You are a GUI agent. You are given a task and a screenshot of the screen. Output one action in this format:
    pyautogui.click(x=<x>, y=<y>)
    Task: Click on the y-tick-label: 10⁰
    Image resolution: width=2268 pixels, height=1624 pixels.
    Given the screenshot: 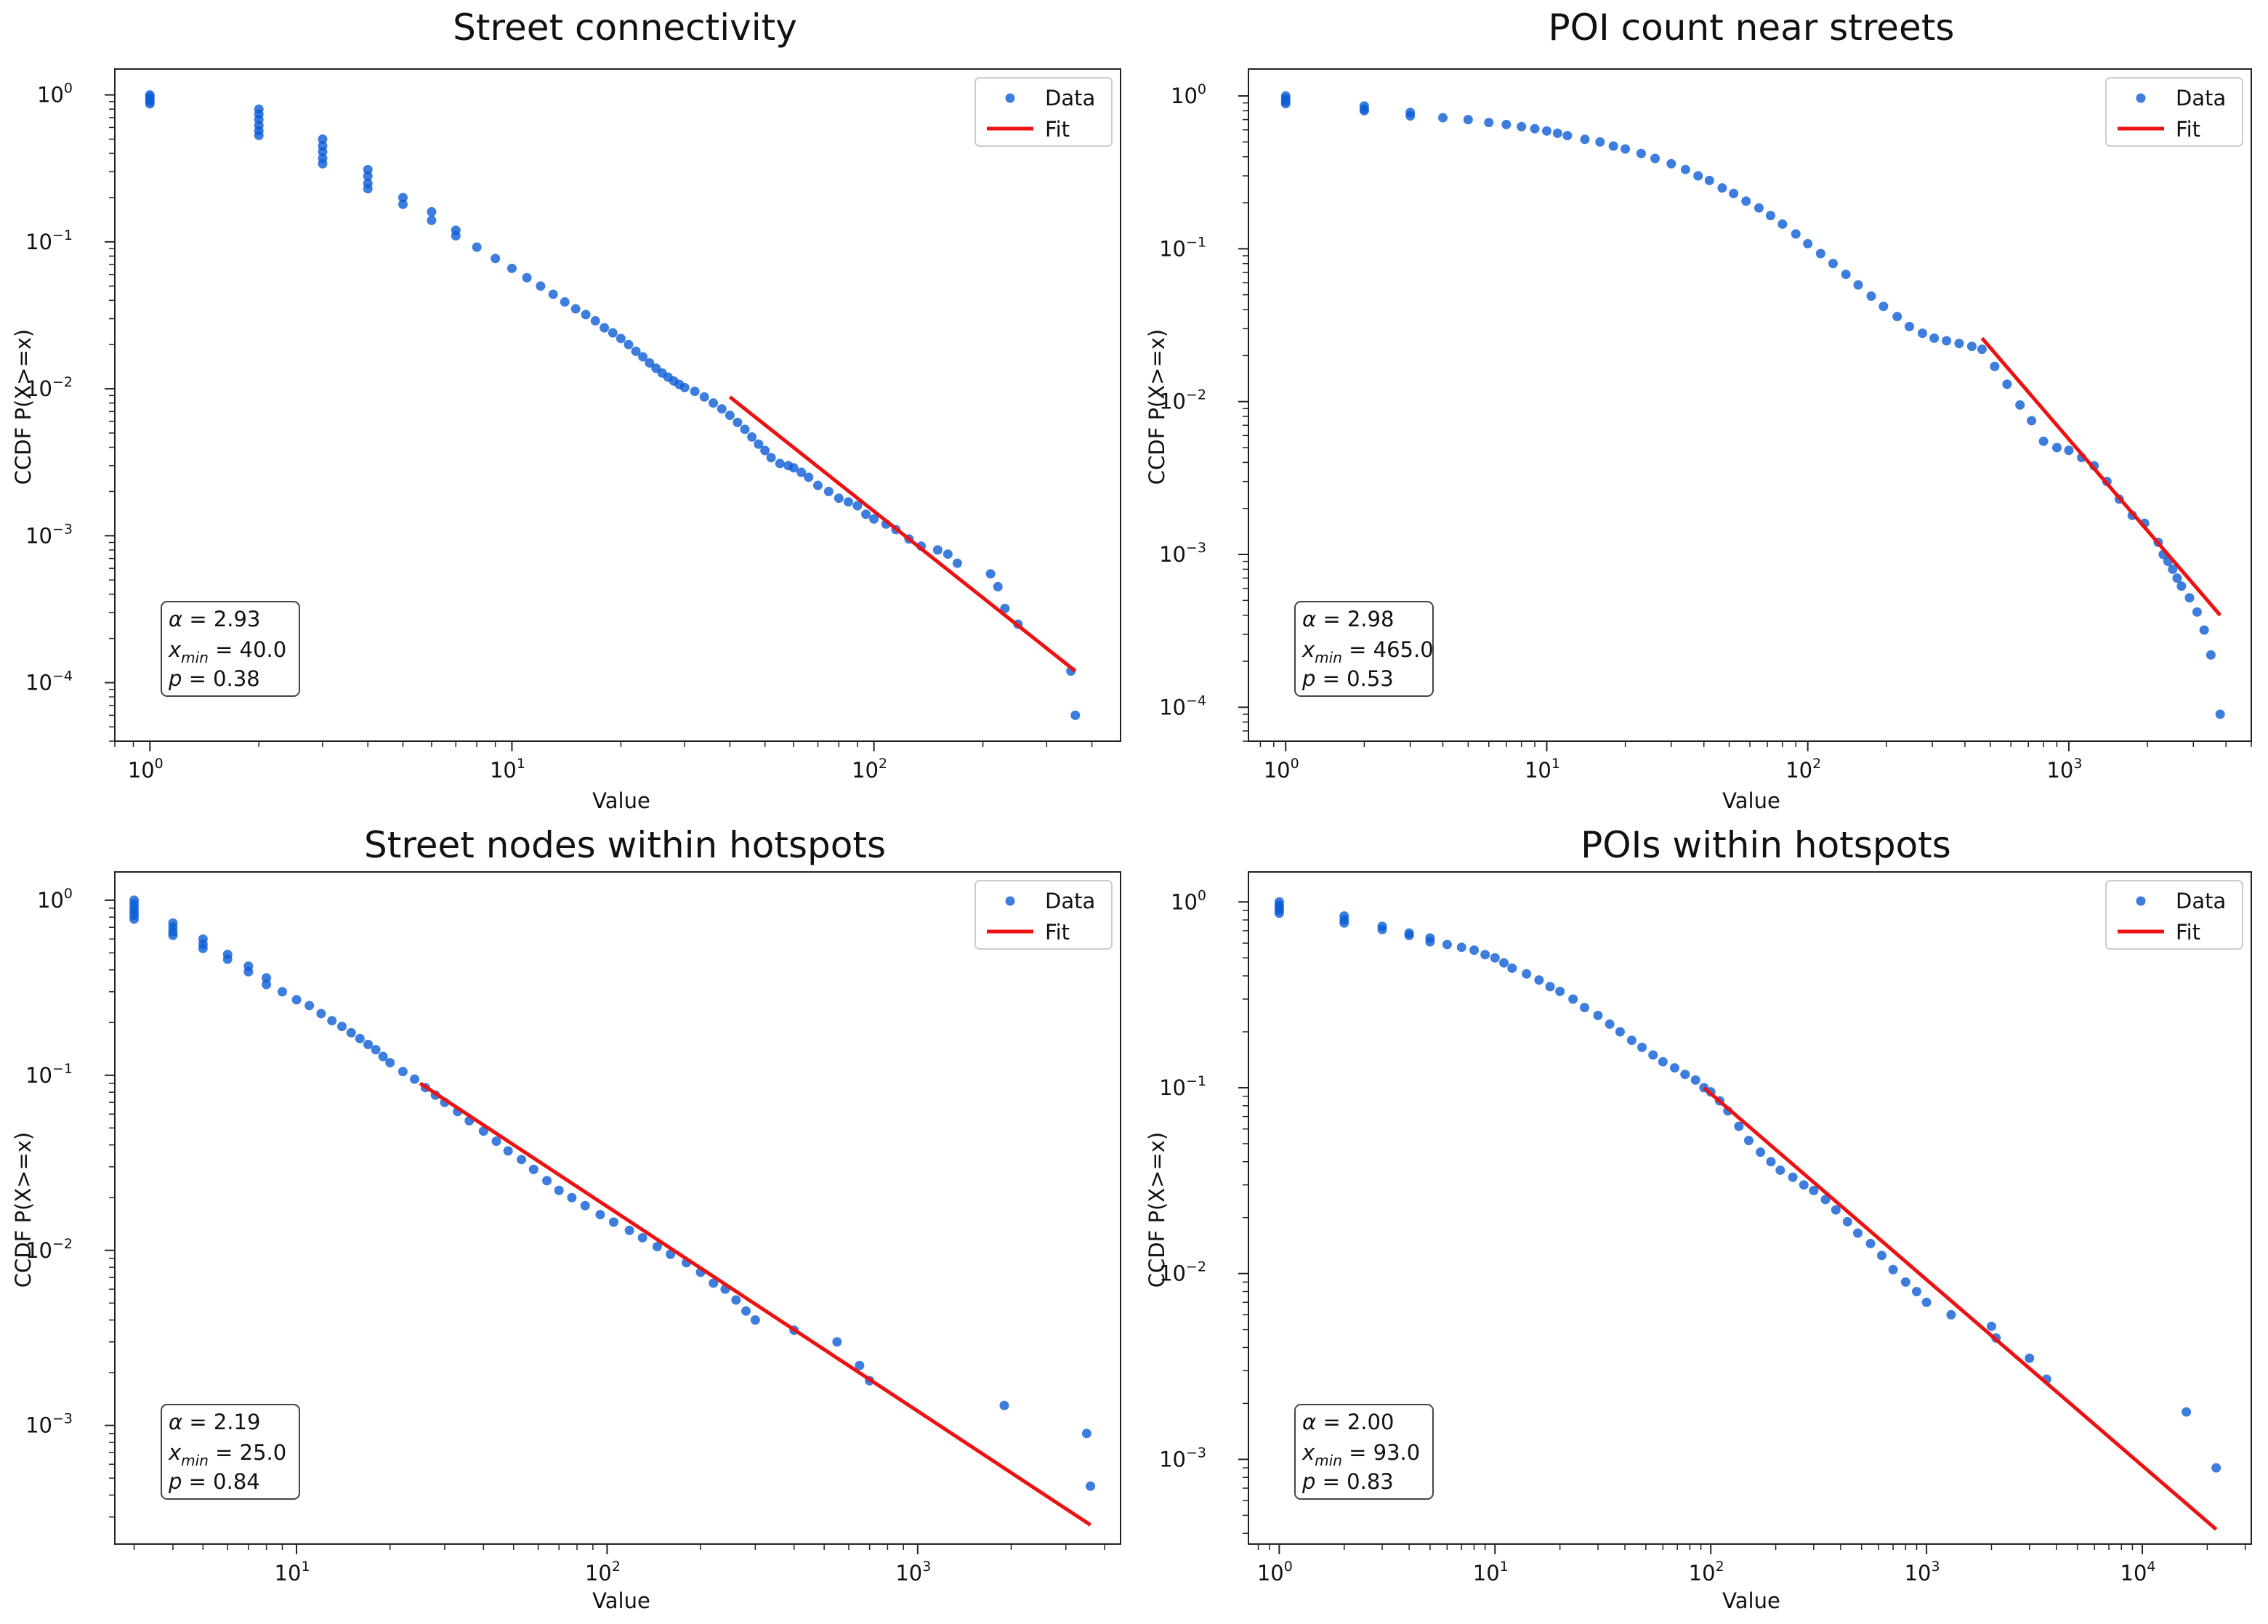 What is the action you would take?
    pyautogui.click(x=55, y=899)
    